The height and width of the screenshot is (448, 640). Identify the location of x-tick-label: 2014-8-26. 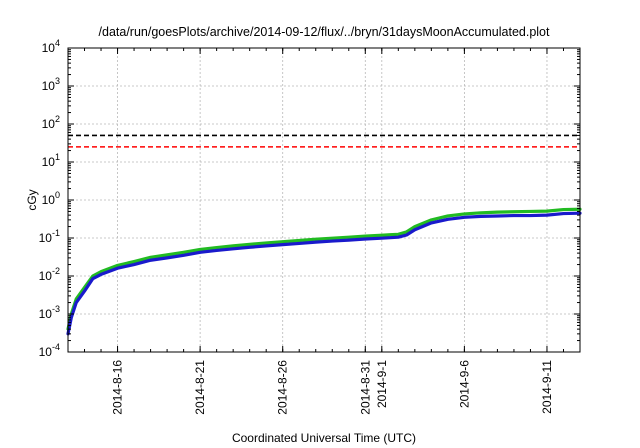
(283, 387).